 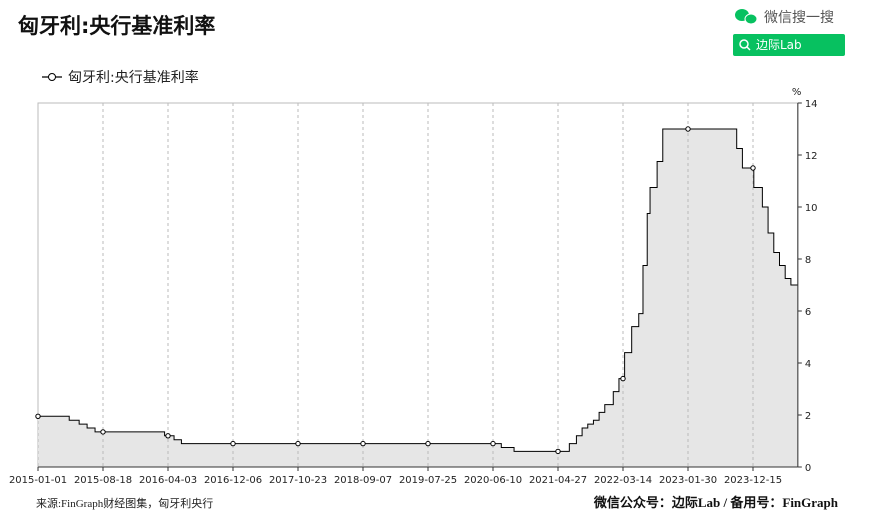 I want to click on x-tick-label: 2015-01-01, so click(x=38, y=480).